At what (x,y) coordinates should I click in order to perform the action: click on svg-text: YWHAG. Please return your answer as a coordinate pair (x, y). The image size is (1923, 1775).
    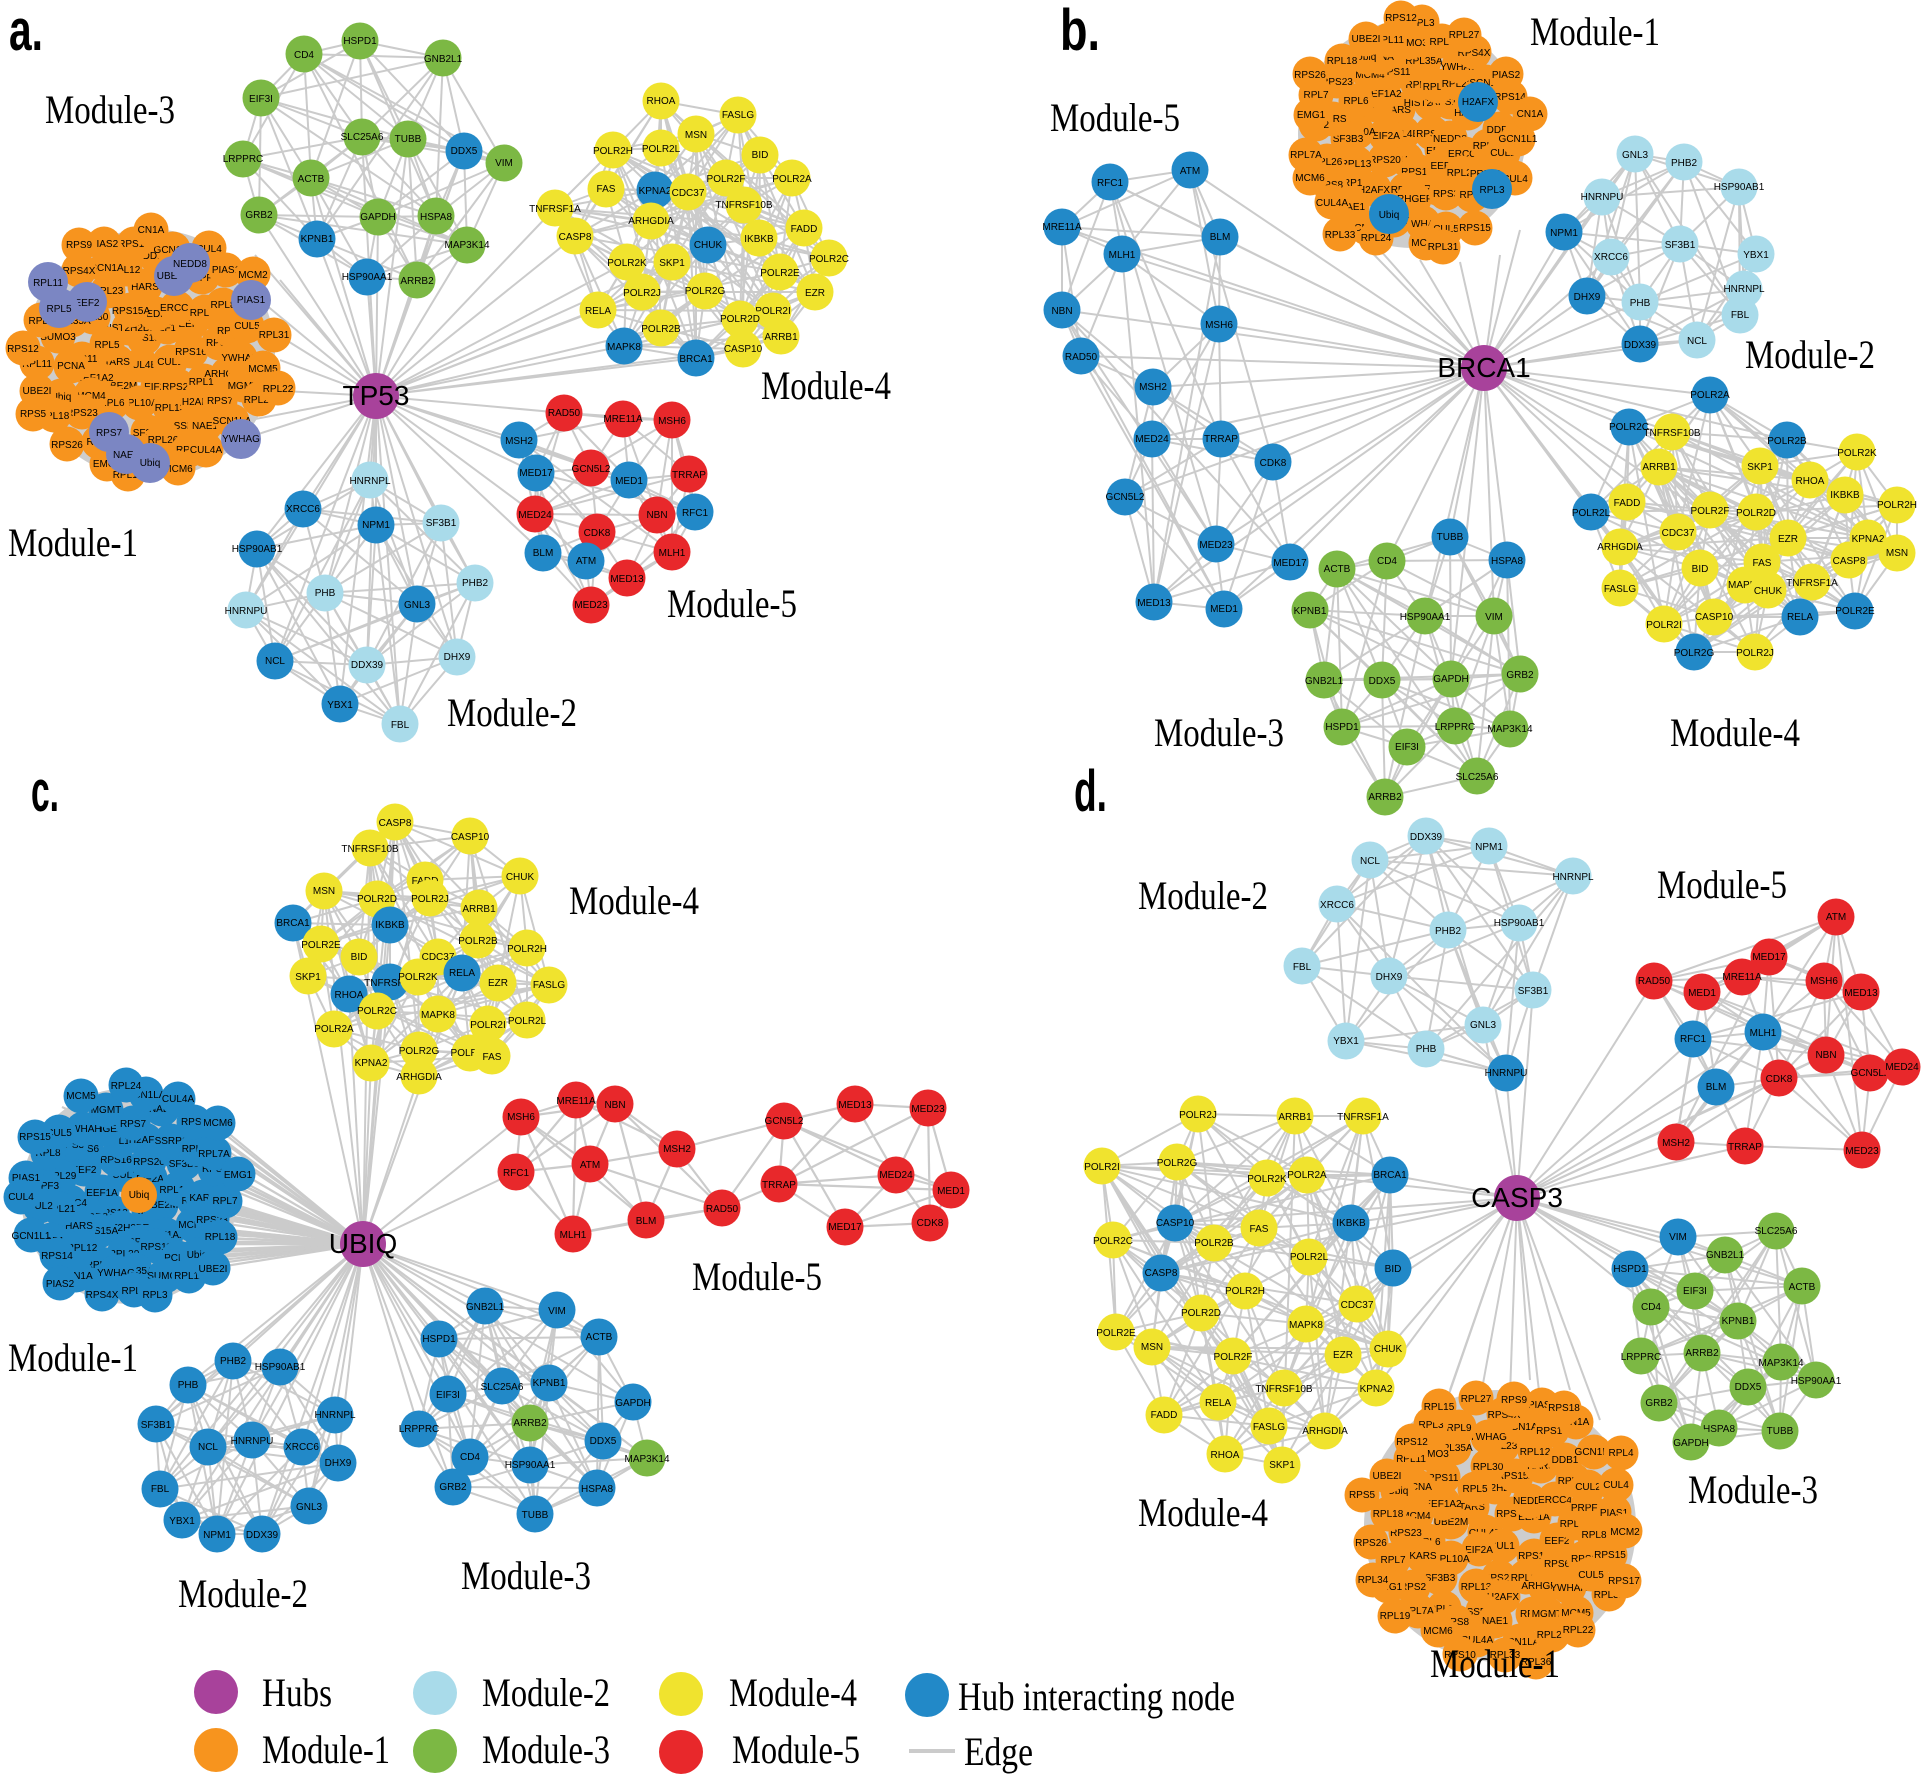
    Looking at the image, I should click on (1488, 1437).